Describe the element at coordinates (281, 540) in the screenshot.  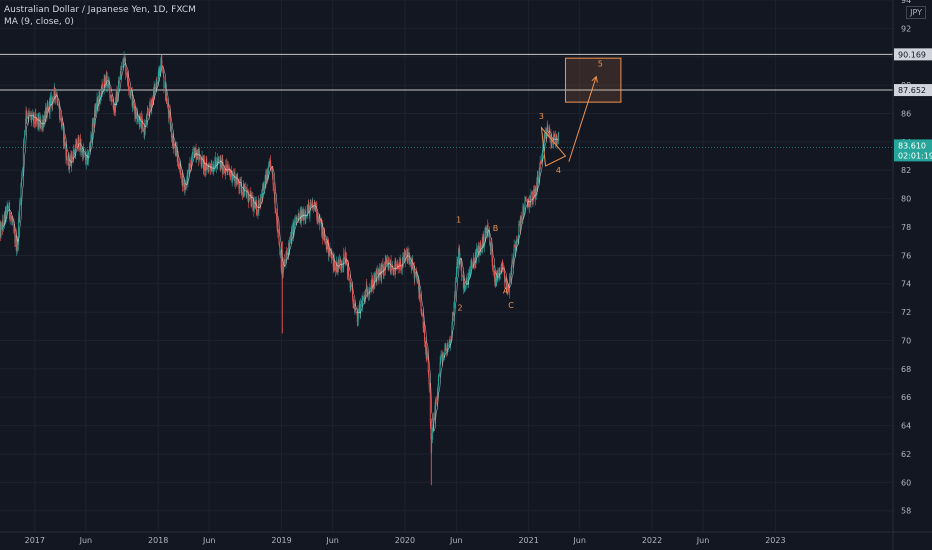
I see `x-tick-label: 2019` at that location.